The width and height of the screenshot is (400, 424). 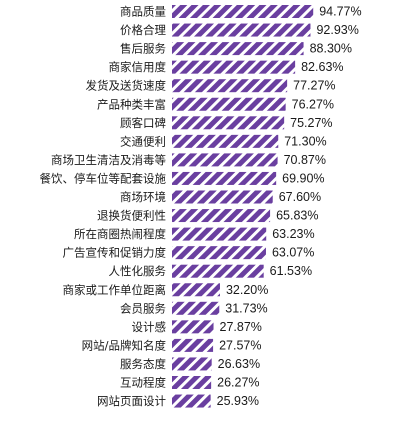 What do you see at coordinates (108, 160) in the screenshot?
I see `category-label: 商场卫生清洁及消毒等` at bounding box center [108, 160].